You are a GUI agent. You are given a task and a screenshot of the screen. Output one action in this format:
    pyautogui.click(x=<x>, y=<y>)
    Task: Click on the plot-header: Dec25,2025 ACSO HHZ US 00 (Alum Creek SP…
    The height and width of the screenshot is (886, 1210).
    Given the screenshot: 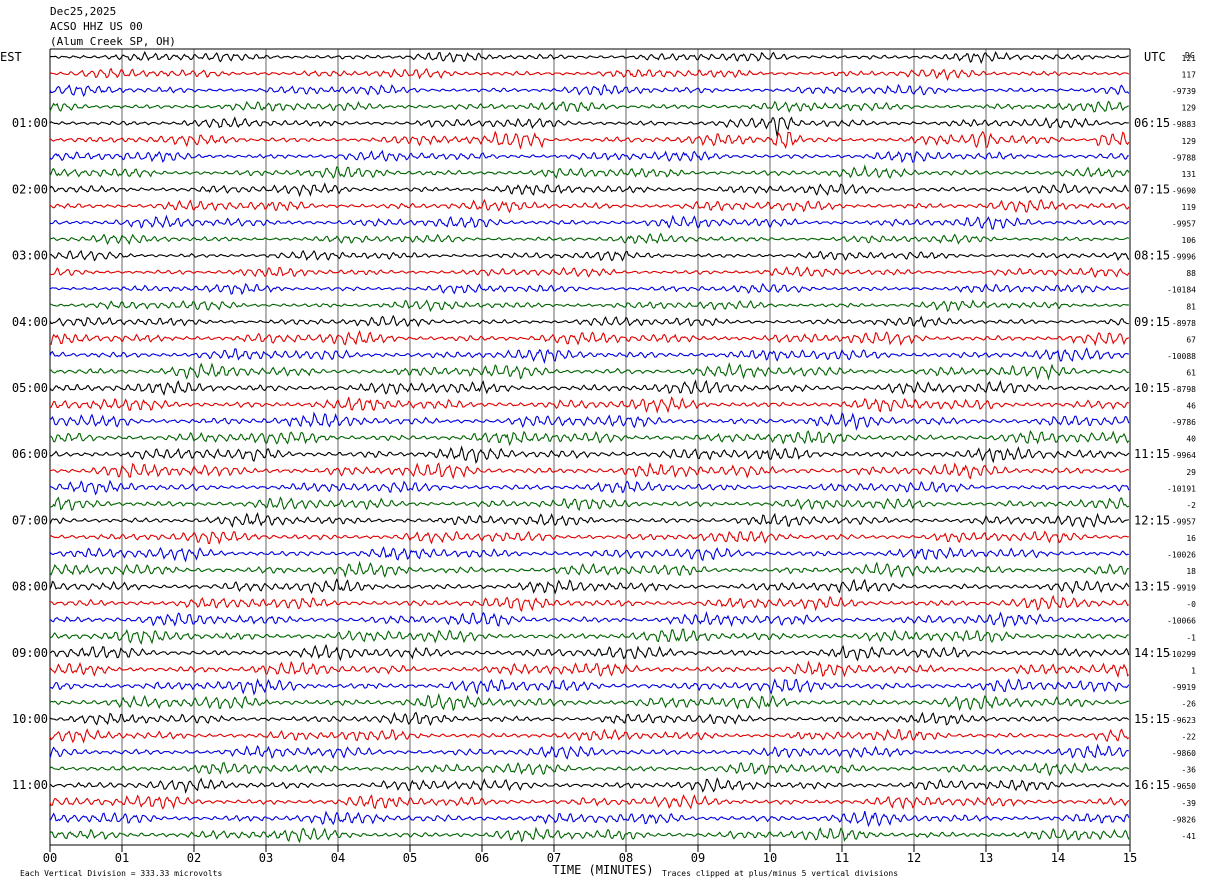 What is the action you would take?
    pyautogui.click(x=113, y=26)
    